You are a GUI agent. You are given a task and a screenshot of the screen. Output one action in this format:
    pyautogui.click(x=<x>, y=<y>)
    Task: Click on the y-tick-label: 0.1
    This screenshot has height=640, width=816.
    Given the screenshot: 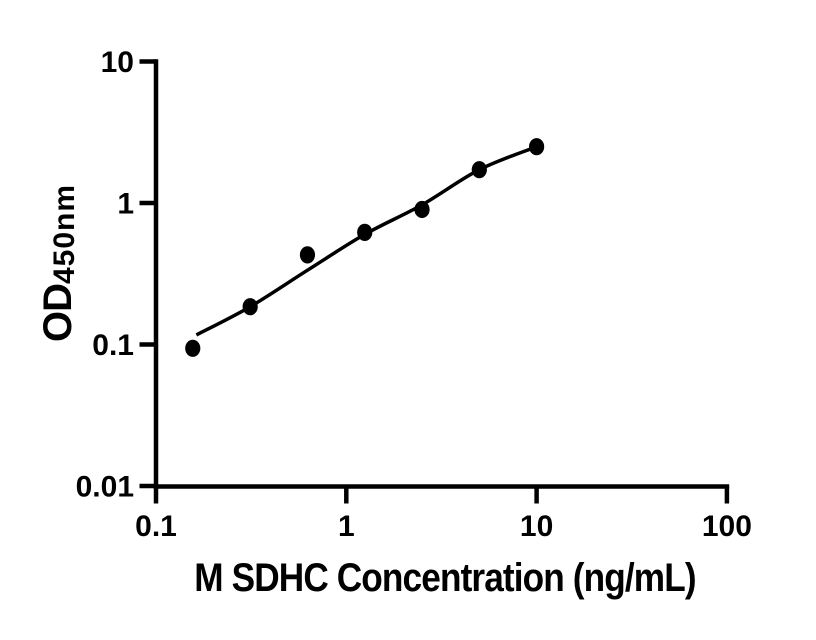 What is the action you would take?
    pyautogui.click(x=113, y=345)
    